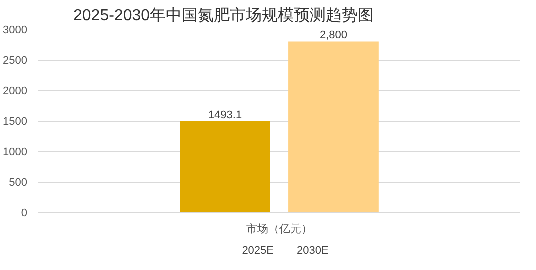 The height and width of the screenshot is (270, 536). I want to click on chart-title: 2025-2030年中国氮肥市场规模预测趋势图, so click(224, 15).